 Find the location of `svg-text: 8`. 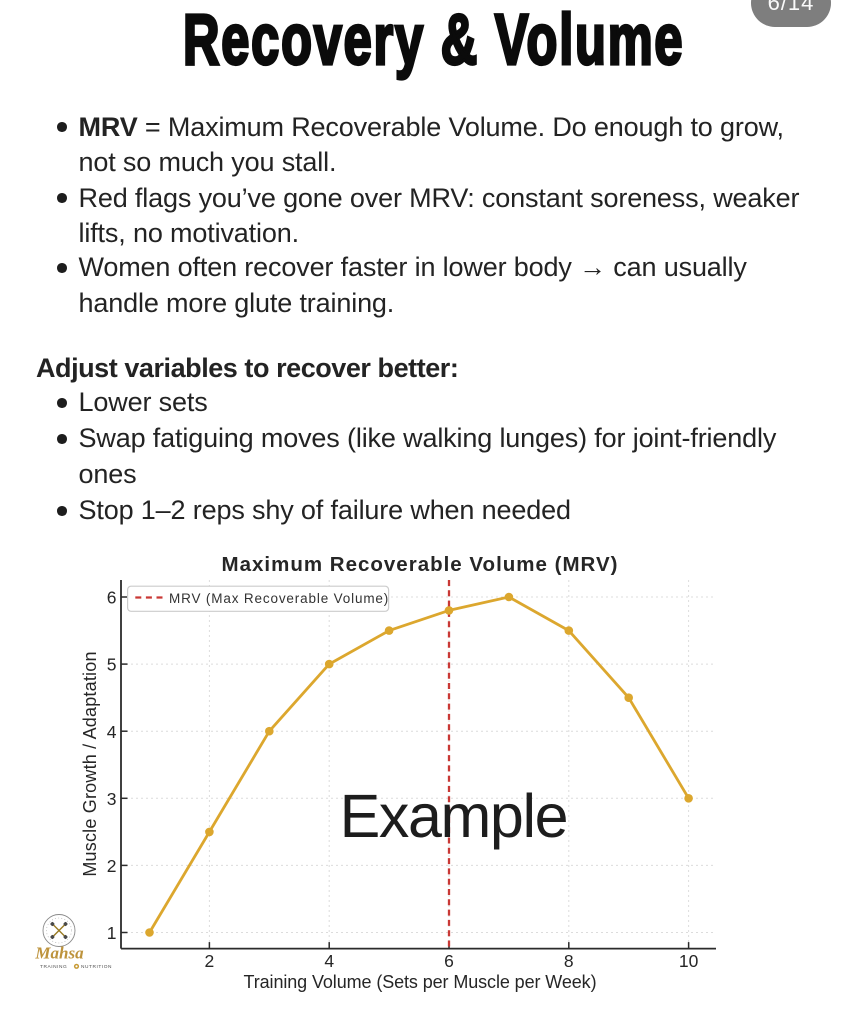

svg-text: 8 is located at coordinates (569, 961).